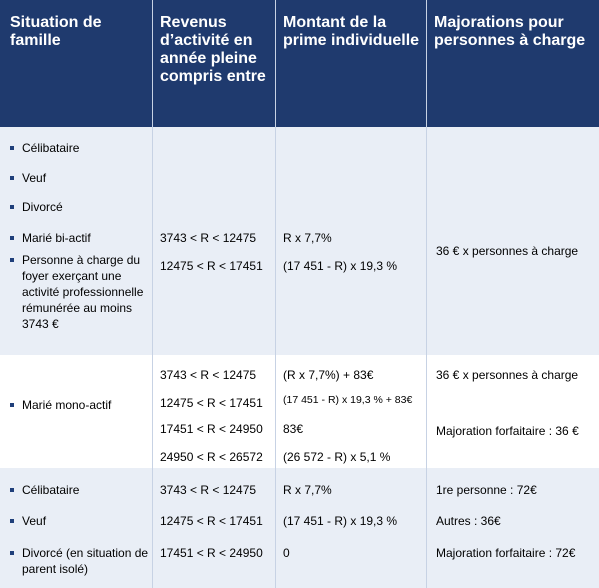 This screenshot has height=588, width=599. What do you see at coordinates (286, 553) in the screenshot?
I see `premium-amount: 0` at bounding box center [286, 553].